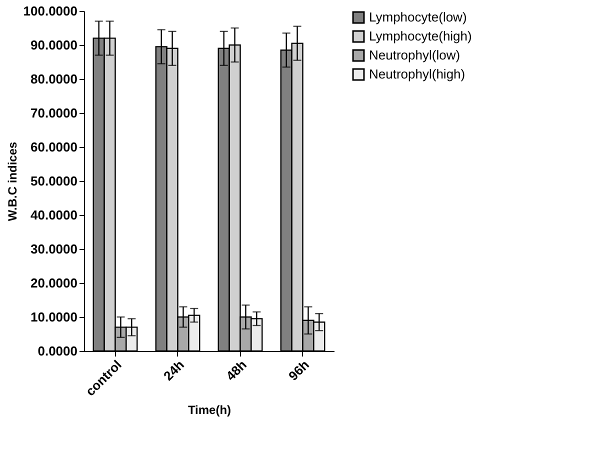 Image resolution: width=600 pixels, height=470 pixels. I want to click on y-tick-label: 100.0000, so click(50, 11).